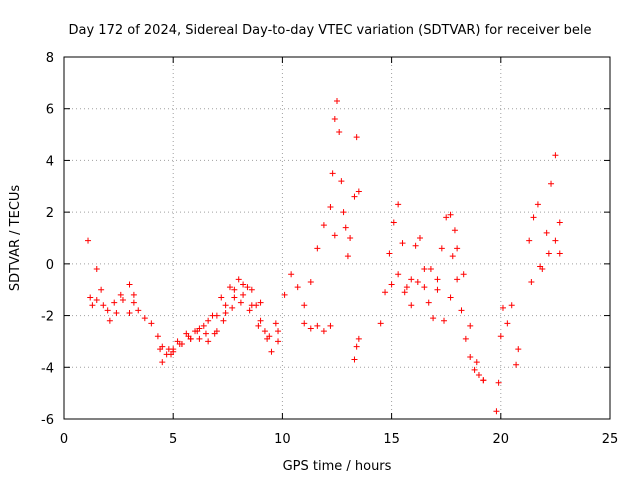 This screenshot has width=640, height=480. I want to click on y-tick-label: 6, so click(50, 110).